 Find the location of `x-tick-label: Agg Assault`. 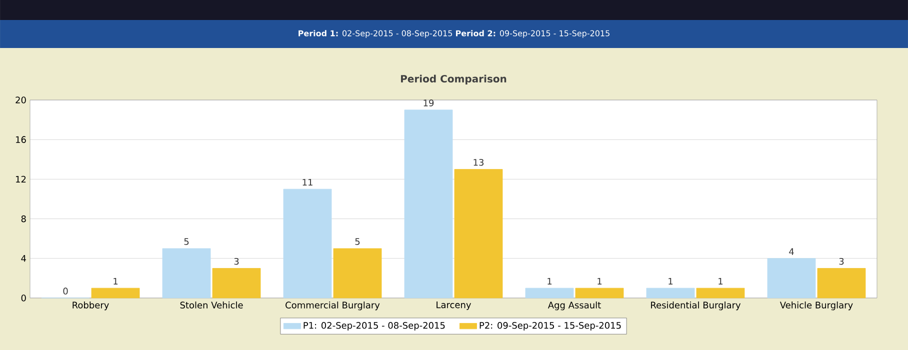

x-tick-label: Agg Assault is located at coordinates (574, 306).